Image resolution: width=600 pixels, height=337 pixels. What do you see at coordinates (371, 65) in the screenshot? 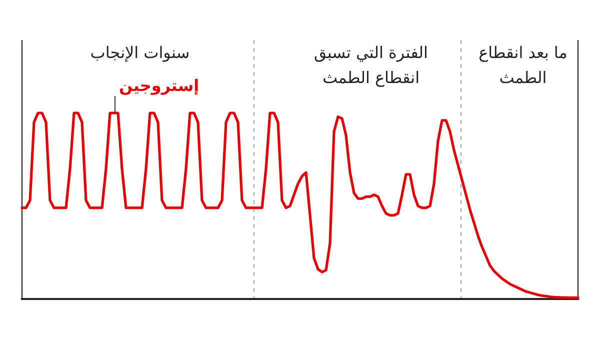
I see `text: الفترة التي تسبق انقطاع الطمث` at bounding box center [371, 65].